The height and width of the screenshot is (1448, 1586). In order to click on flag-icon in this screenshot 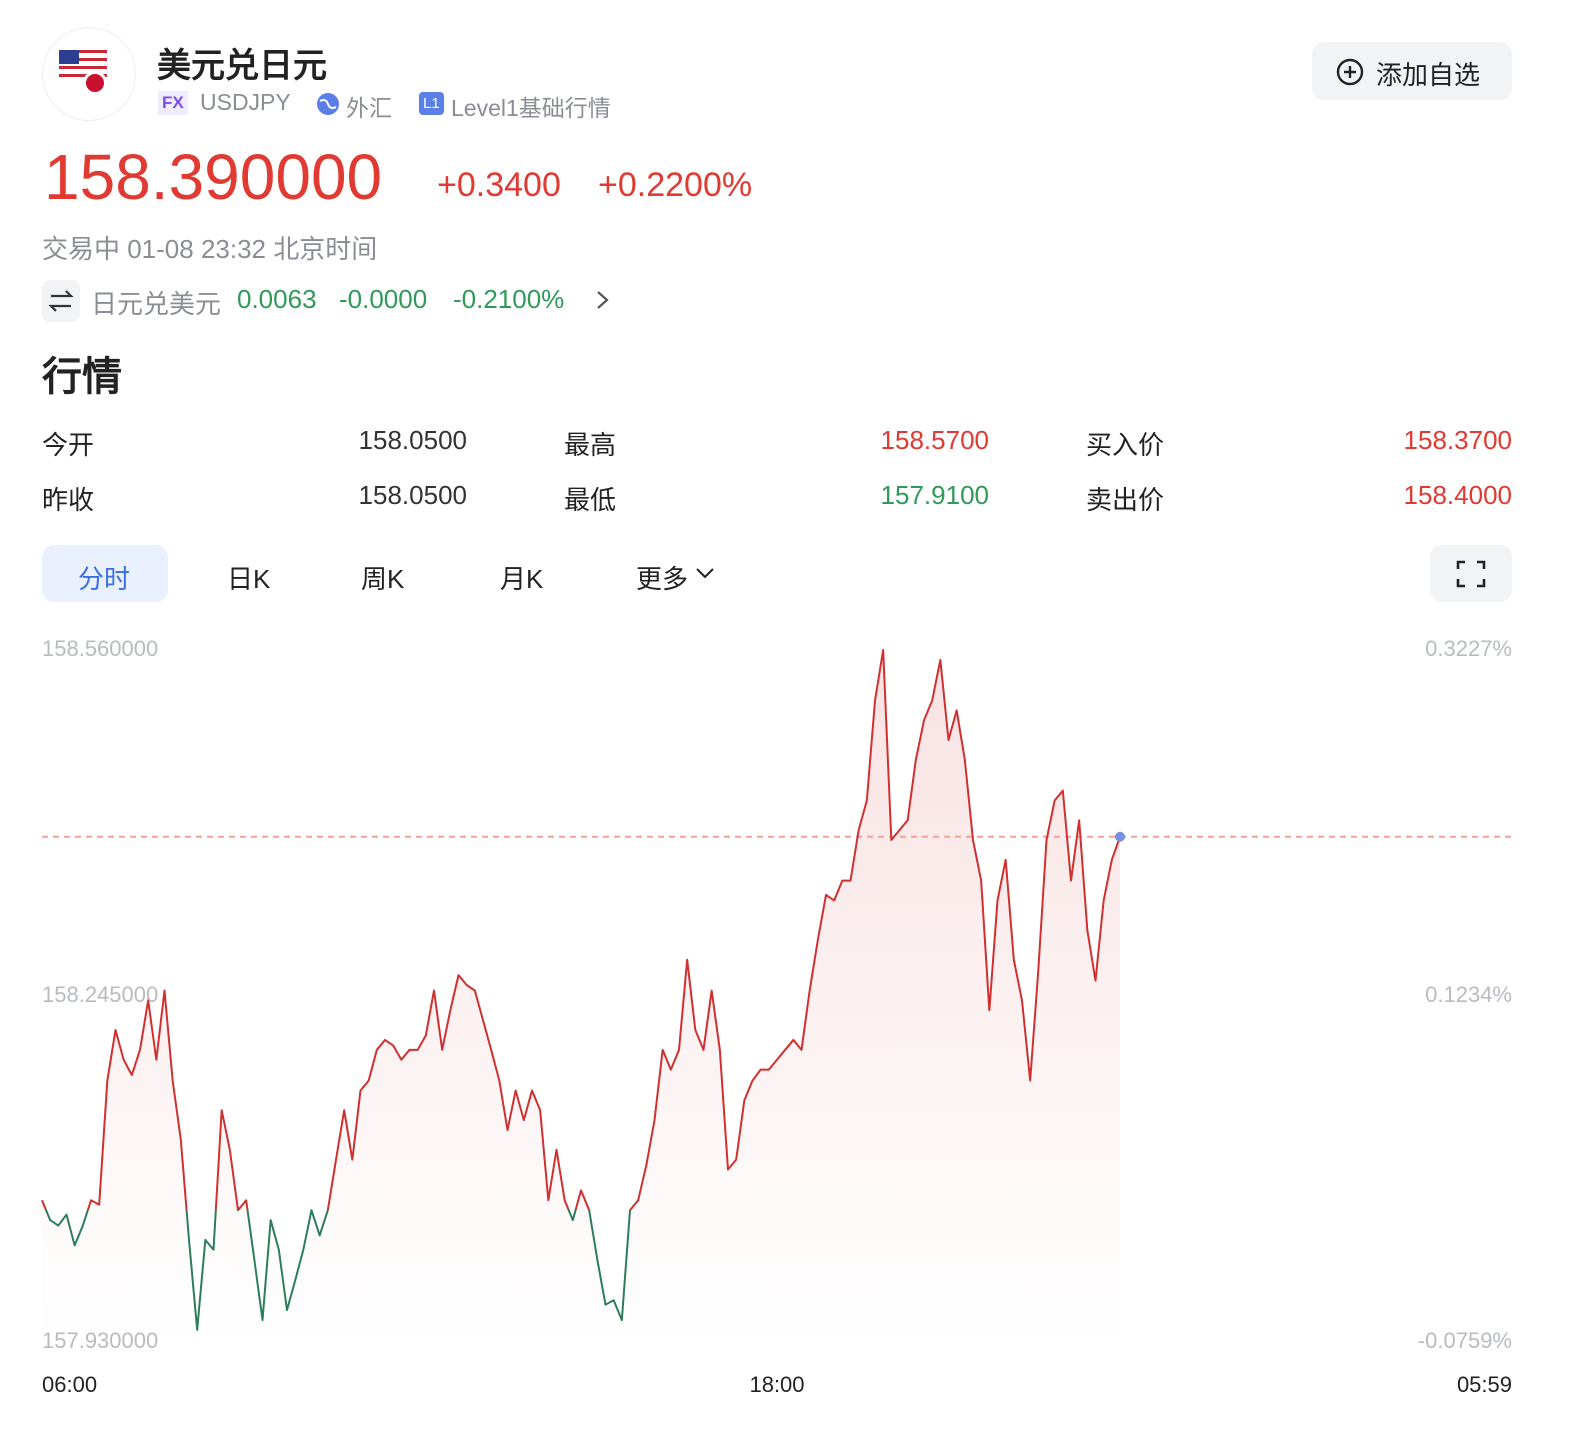, I will do `click(89, 74)`.